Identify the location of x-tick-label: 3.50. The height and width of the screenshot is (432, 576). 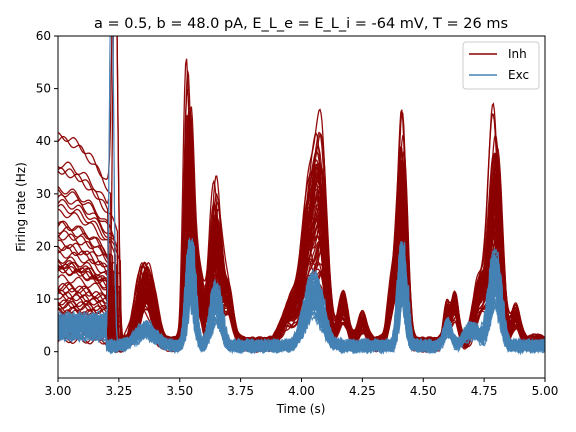
(179, 391).